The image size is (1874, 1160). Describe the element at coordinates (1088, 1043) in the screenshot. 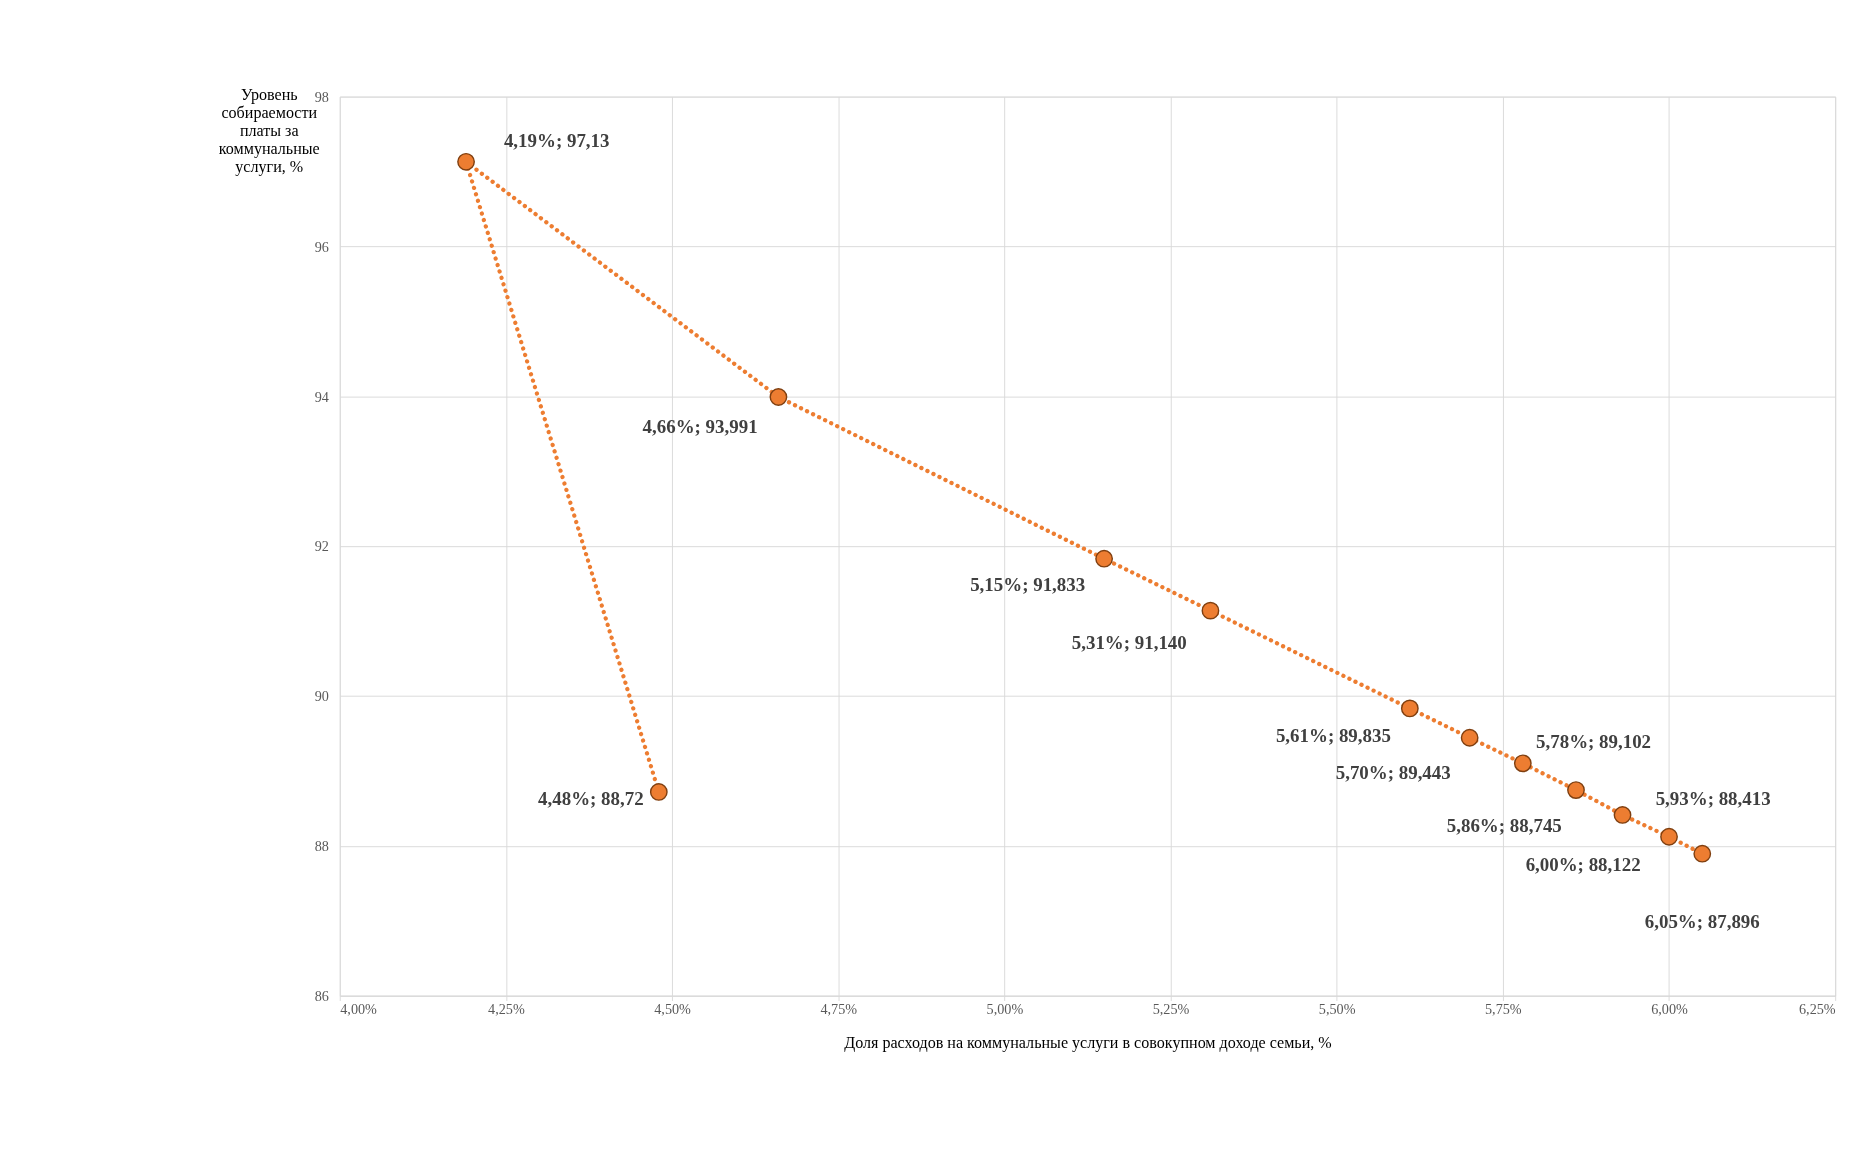

I see `x-axis-title: Доля расходов на коммунальные услуги в совокупном доходе семьи, %` at that location.